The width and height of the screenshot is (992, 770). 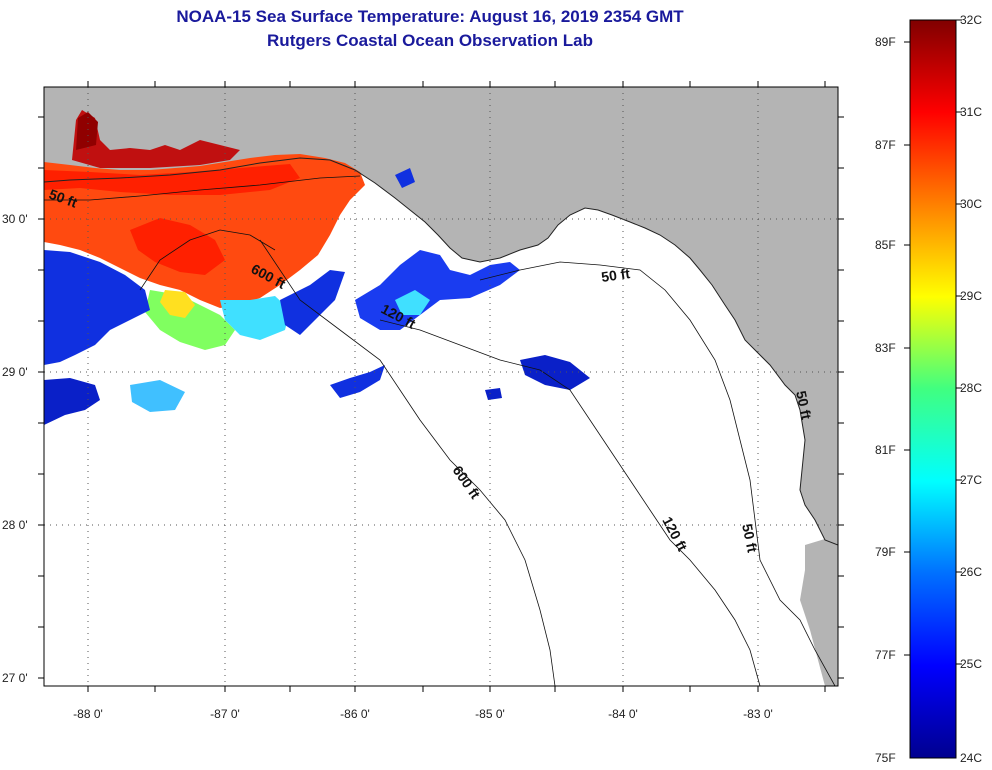 What do you see at coordinates (177, 246) in the screenshot?
I see `sst-hot-patch` at bounding box center [177, 246].